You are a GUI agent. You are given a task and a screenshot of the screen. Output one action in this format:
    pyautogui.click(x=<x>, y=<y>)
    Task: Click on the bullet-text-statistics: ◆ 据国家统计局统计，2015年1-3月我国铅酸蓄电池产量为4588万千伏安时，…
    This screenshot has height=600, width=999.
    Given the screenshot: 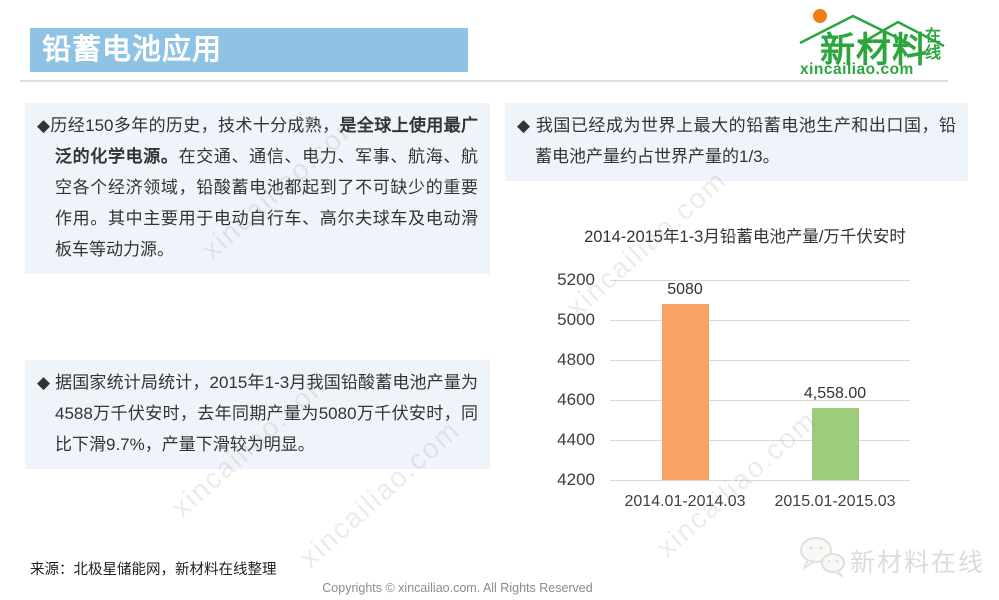 What is the action you would take?
    pyautogui.click(x=257, y=413)
    